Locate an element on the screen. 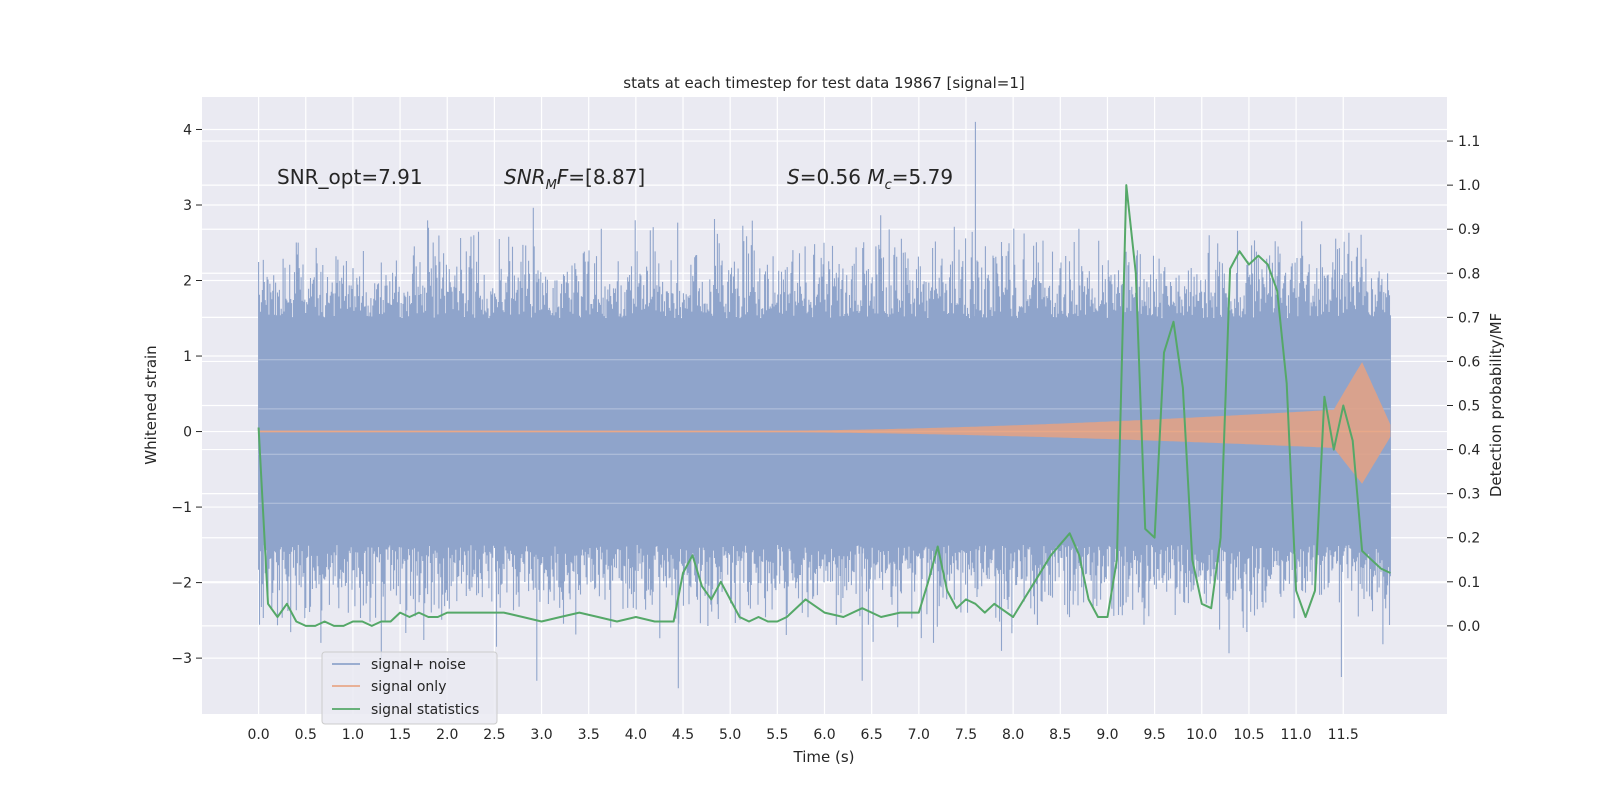 The width and height of the screenshot is (1600, 800). y-tick-label-left: −3 is located at coordinates (181, 659).